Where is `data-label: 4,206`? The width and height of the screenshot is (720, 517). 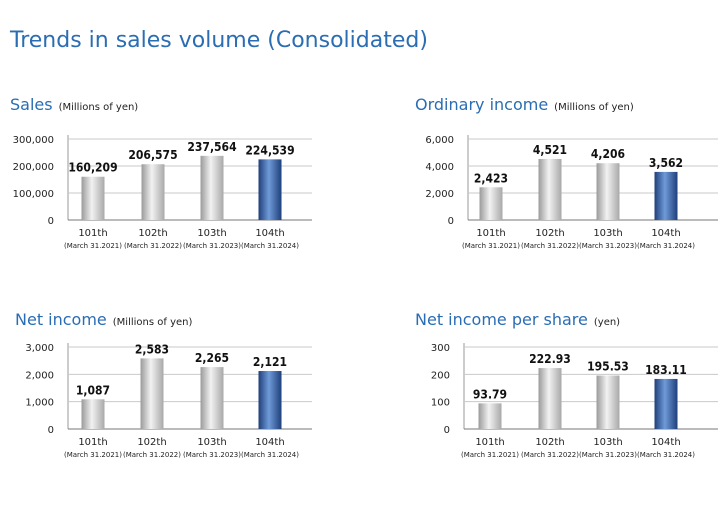 data-label: 4,206 is located at coordinates (608, 154).